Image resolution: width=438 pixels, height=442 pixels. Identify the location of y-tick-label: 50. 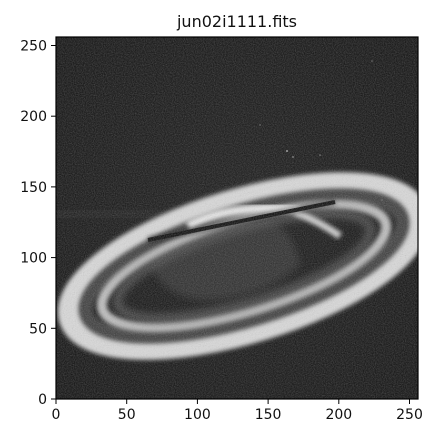
(38, 329).